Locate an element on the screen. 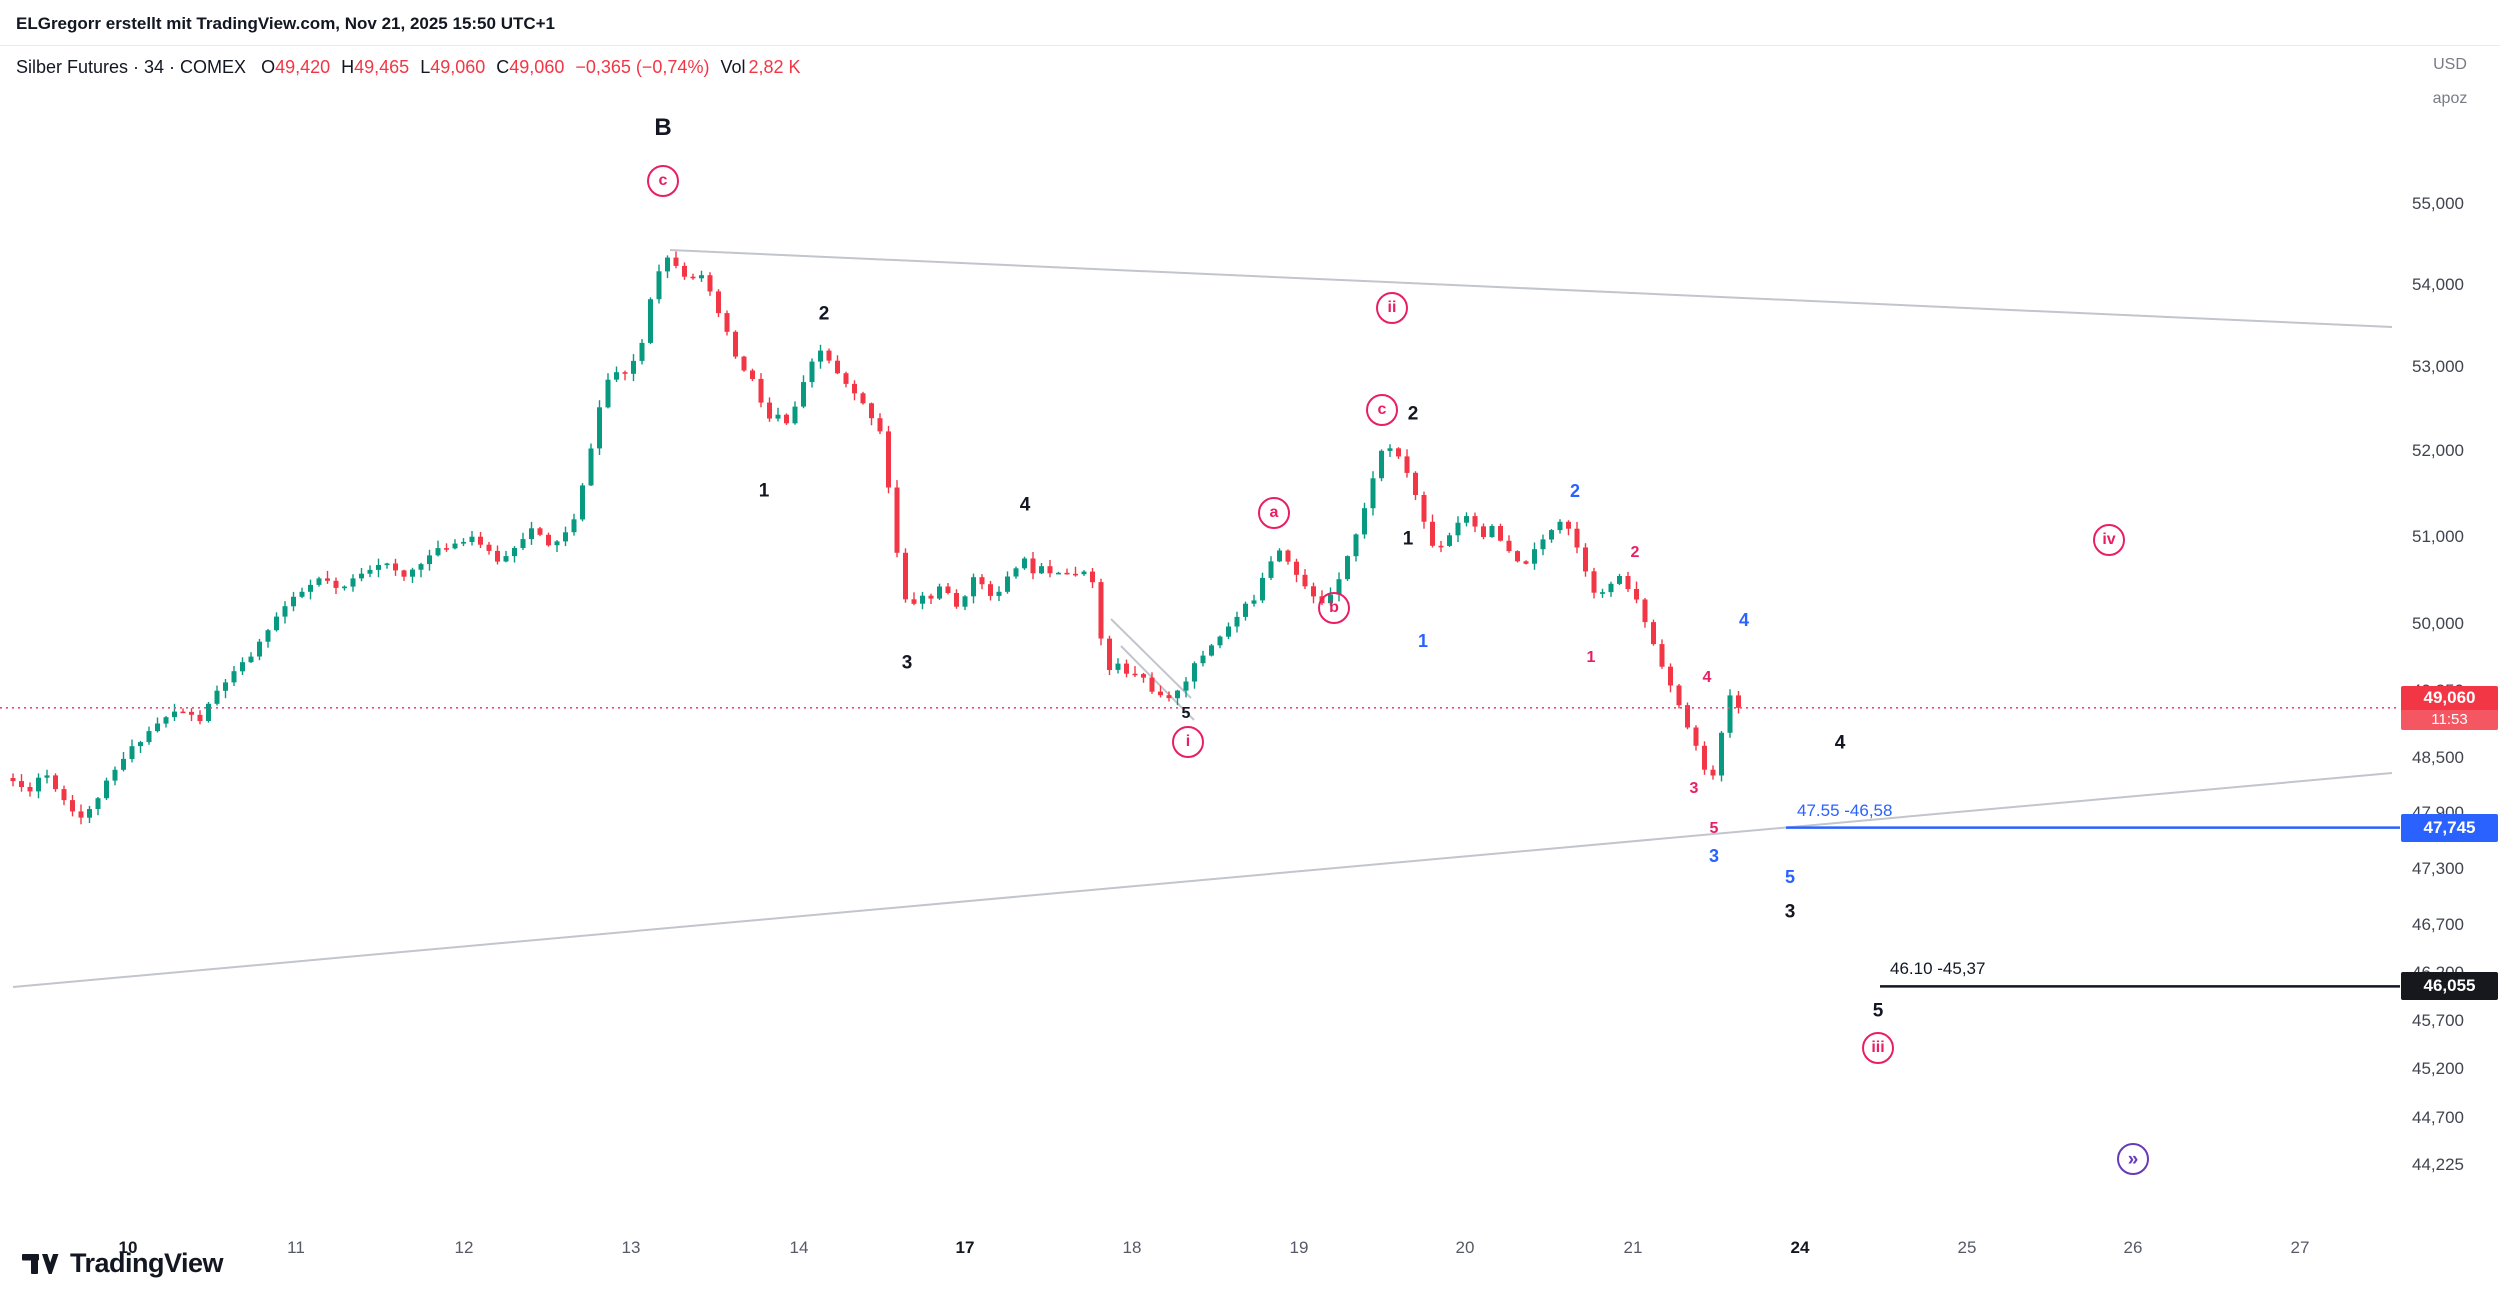  volume-value: 2,82 K is located at coordinates (774, 67).